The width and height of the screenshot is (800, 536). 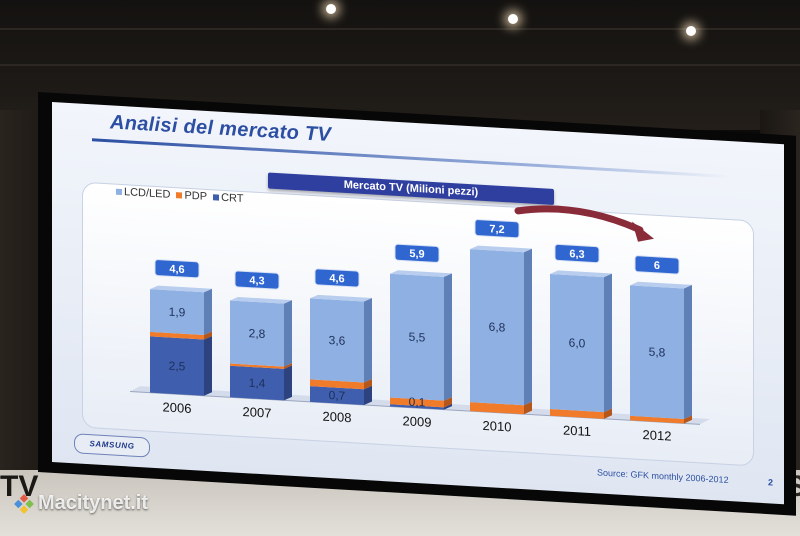 What do you see at coordinates (688, 351) in the screenshot?
I see `bar-side-lcd-led-2012` at bounding box center [688, 351].